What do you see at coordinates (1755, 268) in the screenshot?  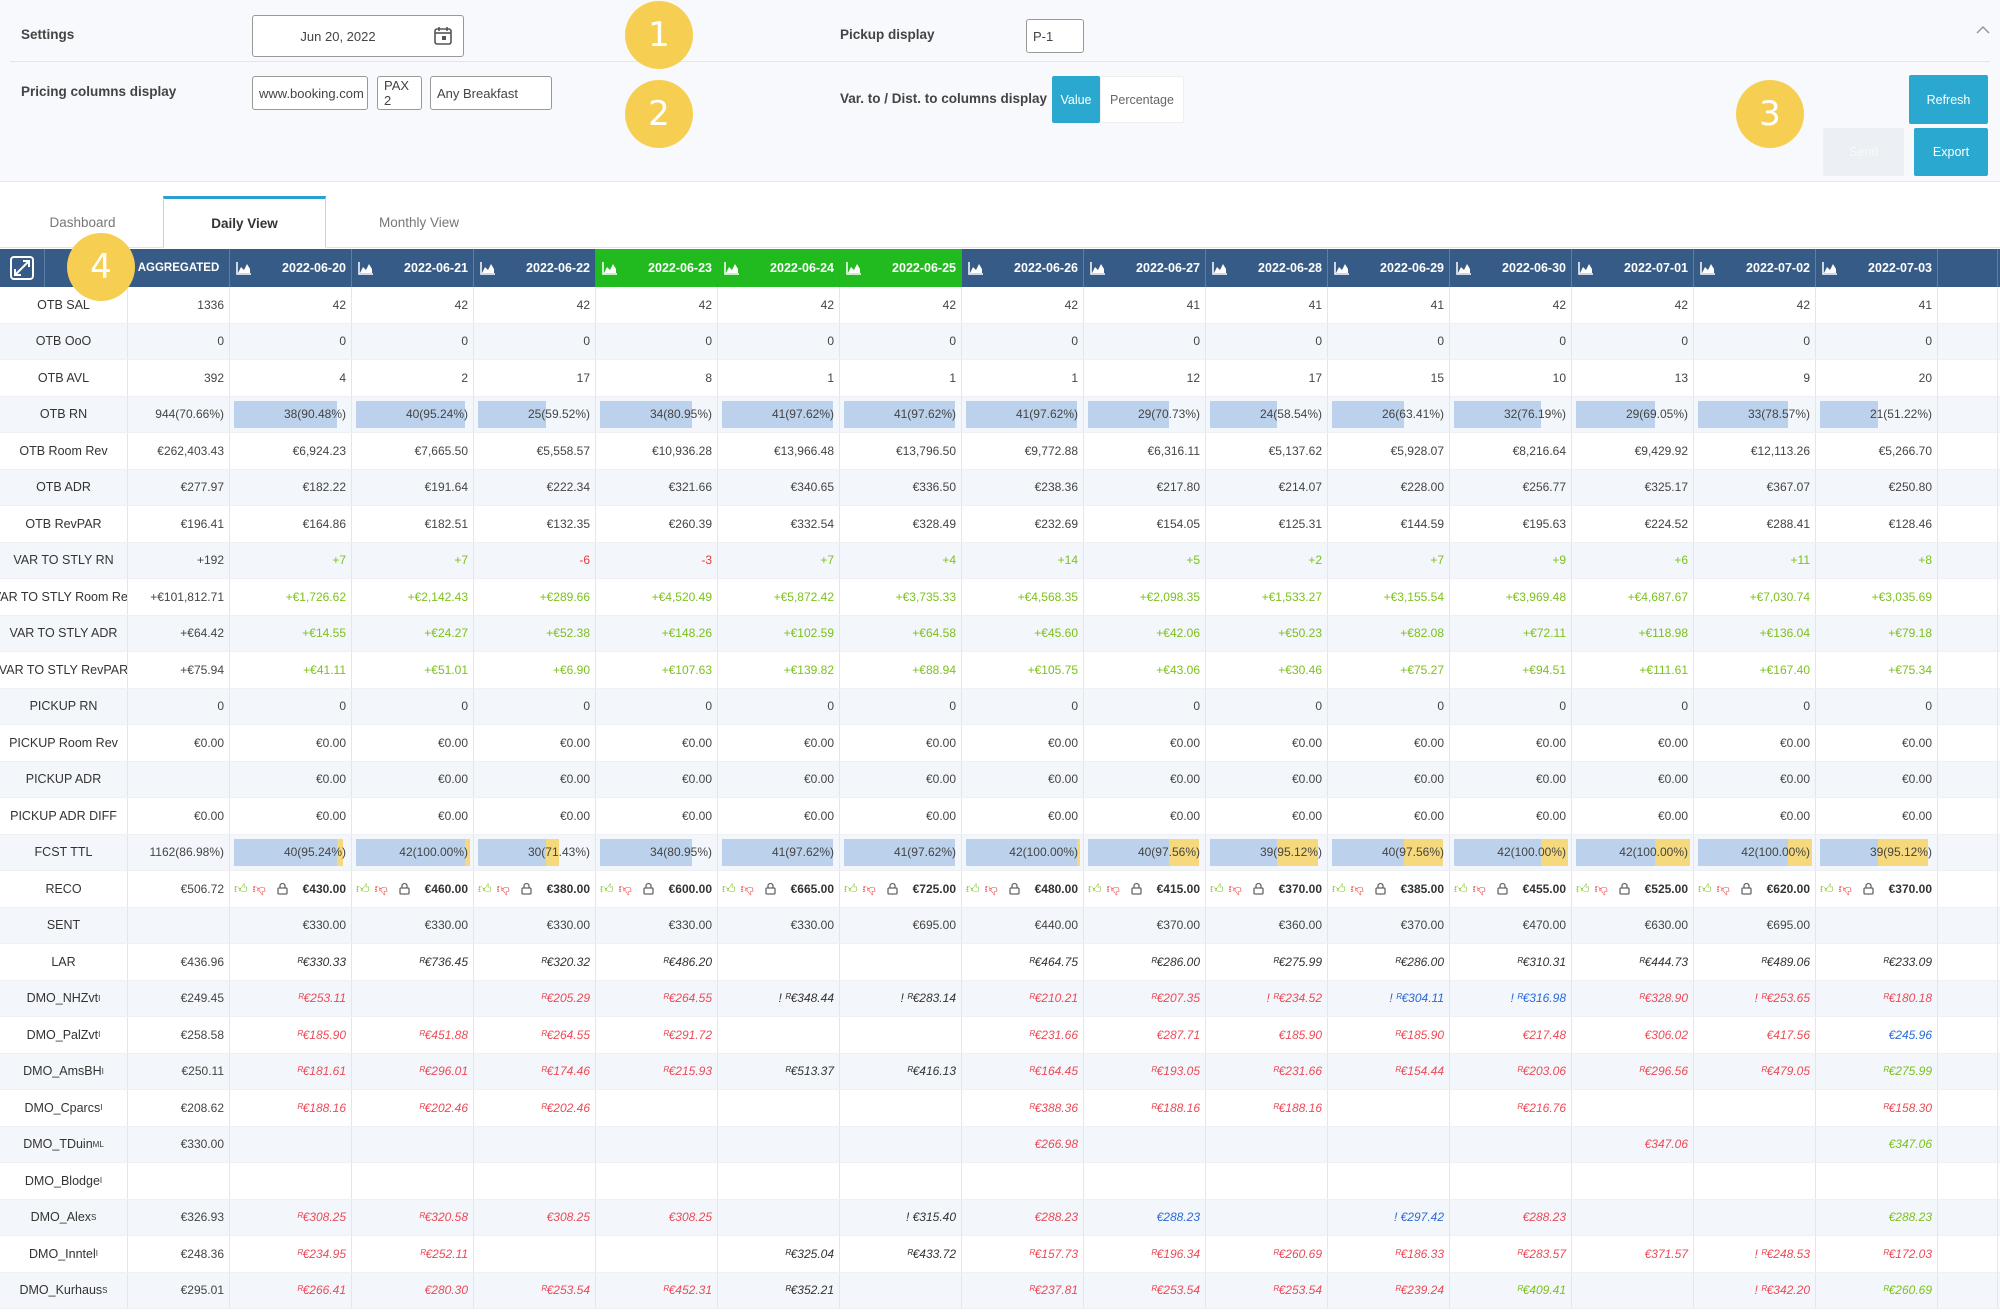 I see `date-header: 2022-07-02` at bounding box center [1755, 268].